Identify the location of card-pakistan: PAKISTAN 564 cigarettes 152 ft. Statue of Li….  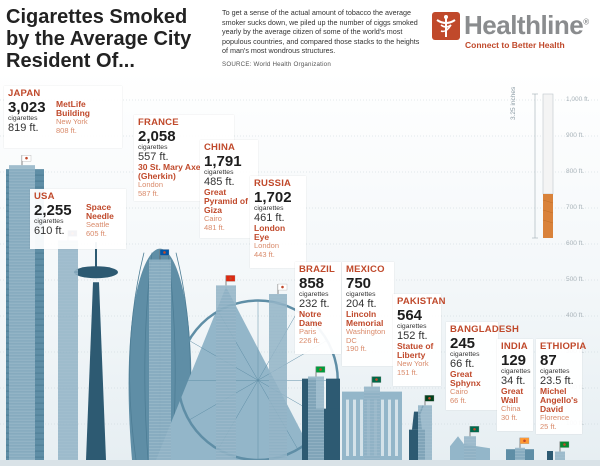
(419, 340).